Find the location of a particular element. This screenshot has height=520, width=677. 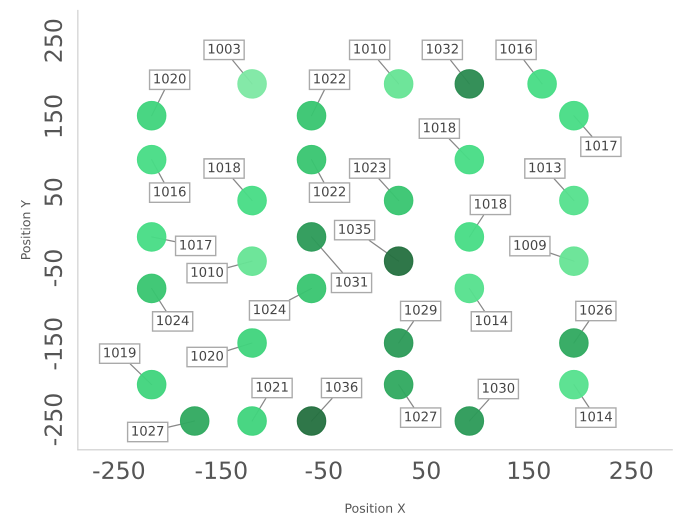

annotation: 1035 is located at coordinates (354, 229).